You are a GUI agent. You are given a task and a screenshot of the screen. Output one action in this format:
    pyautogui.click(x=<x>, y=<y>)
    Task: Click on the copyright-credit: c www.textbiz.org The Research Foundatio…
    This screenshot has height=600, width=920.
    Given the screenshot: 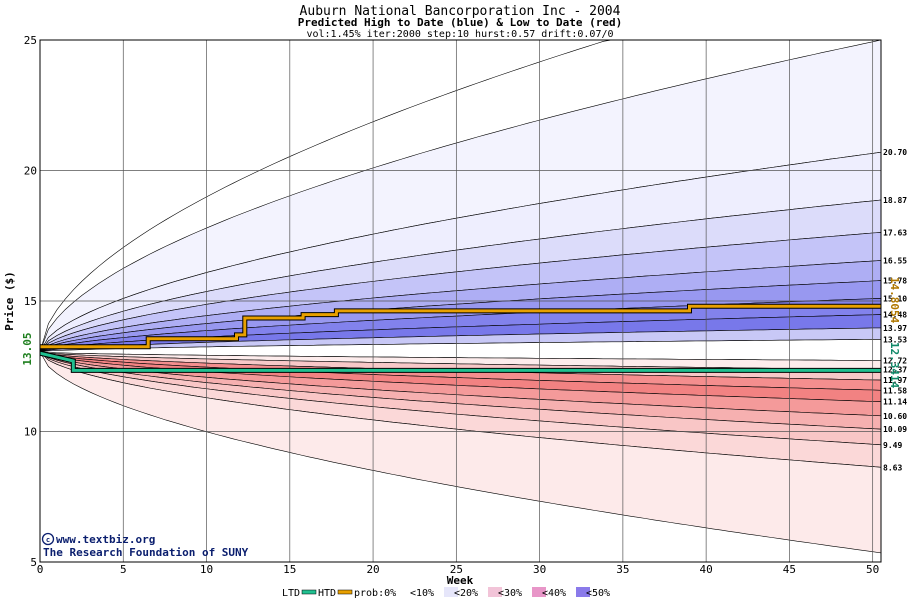 What is the action you would take?
    pyautogui.click(x=145, y=545)
    